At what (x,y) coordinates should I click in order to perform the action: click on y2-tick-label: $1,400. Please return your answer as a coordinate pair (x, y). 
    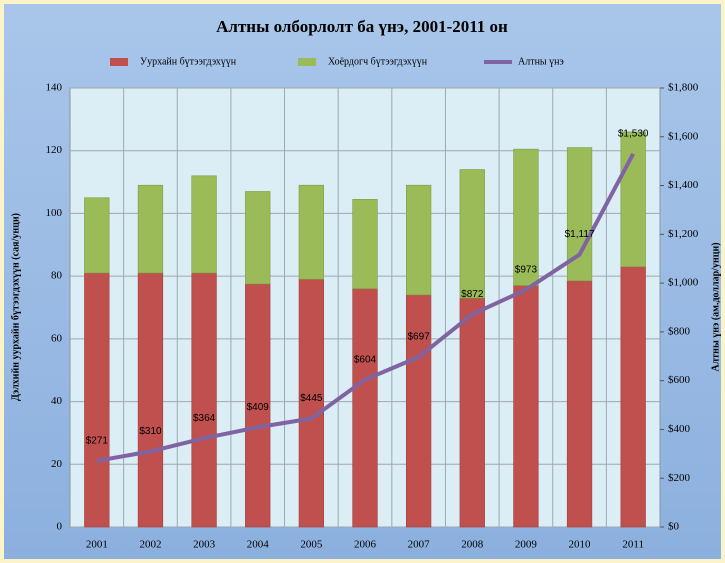
    Looking at the image, I should click on (683, 185).